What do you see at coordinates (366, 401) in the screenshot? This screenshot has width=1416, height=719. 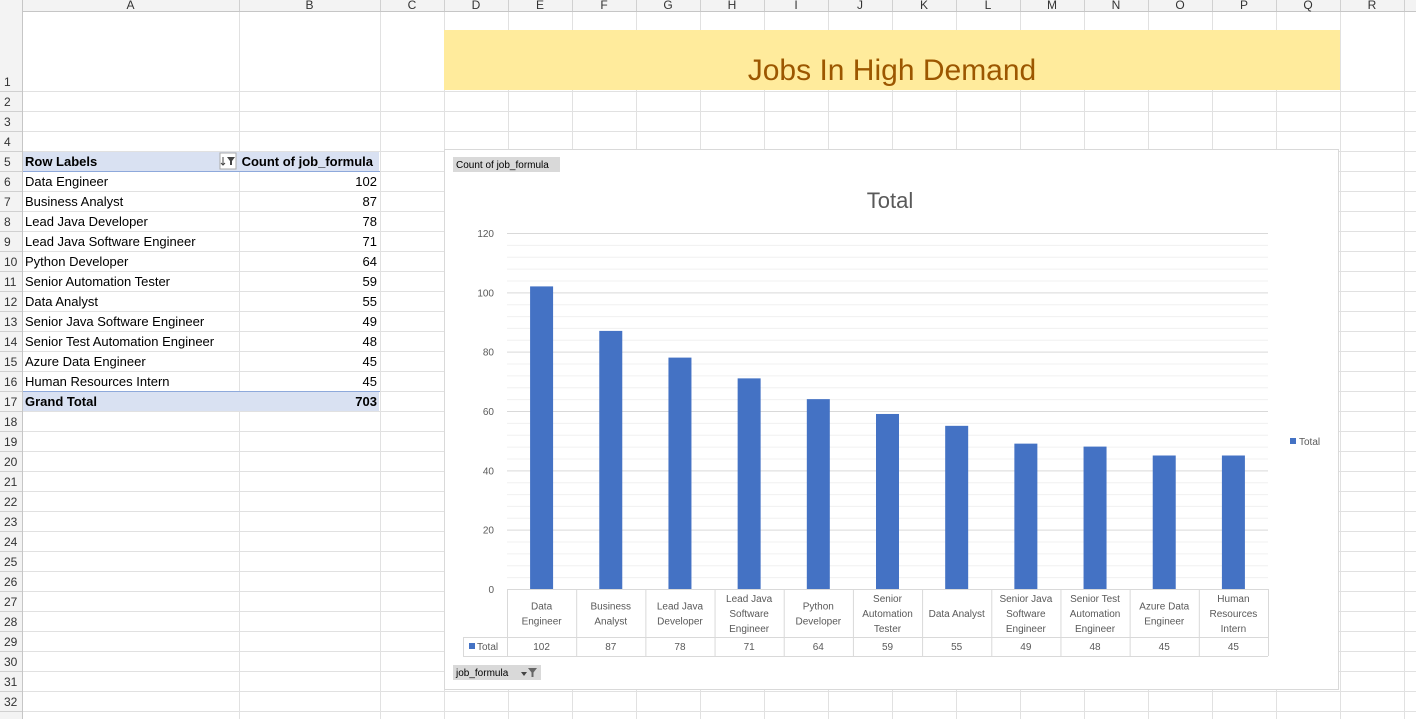 I see `pivot-grand-total-value: 703` at bounding box center [366, 401].